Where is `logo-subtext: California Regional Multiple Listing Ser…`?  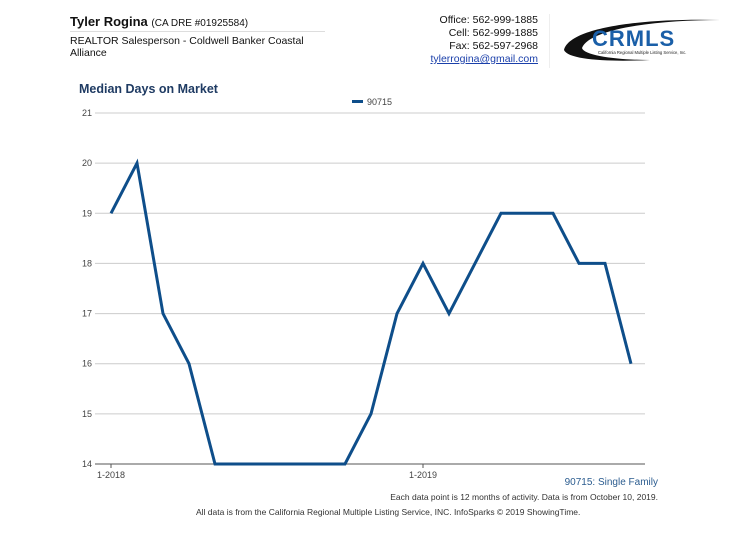
logo-subtext: California Regional Multiple Listing Ser… is located at coordinates (642, 52).